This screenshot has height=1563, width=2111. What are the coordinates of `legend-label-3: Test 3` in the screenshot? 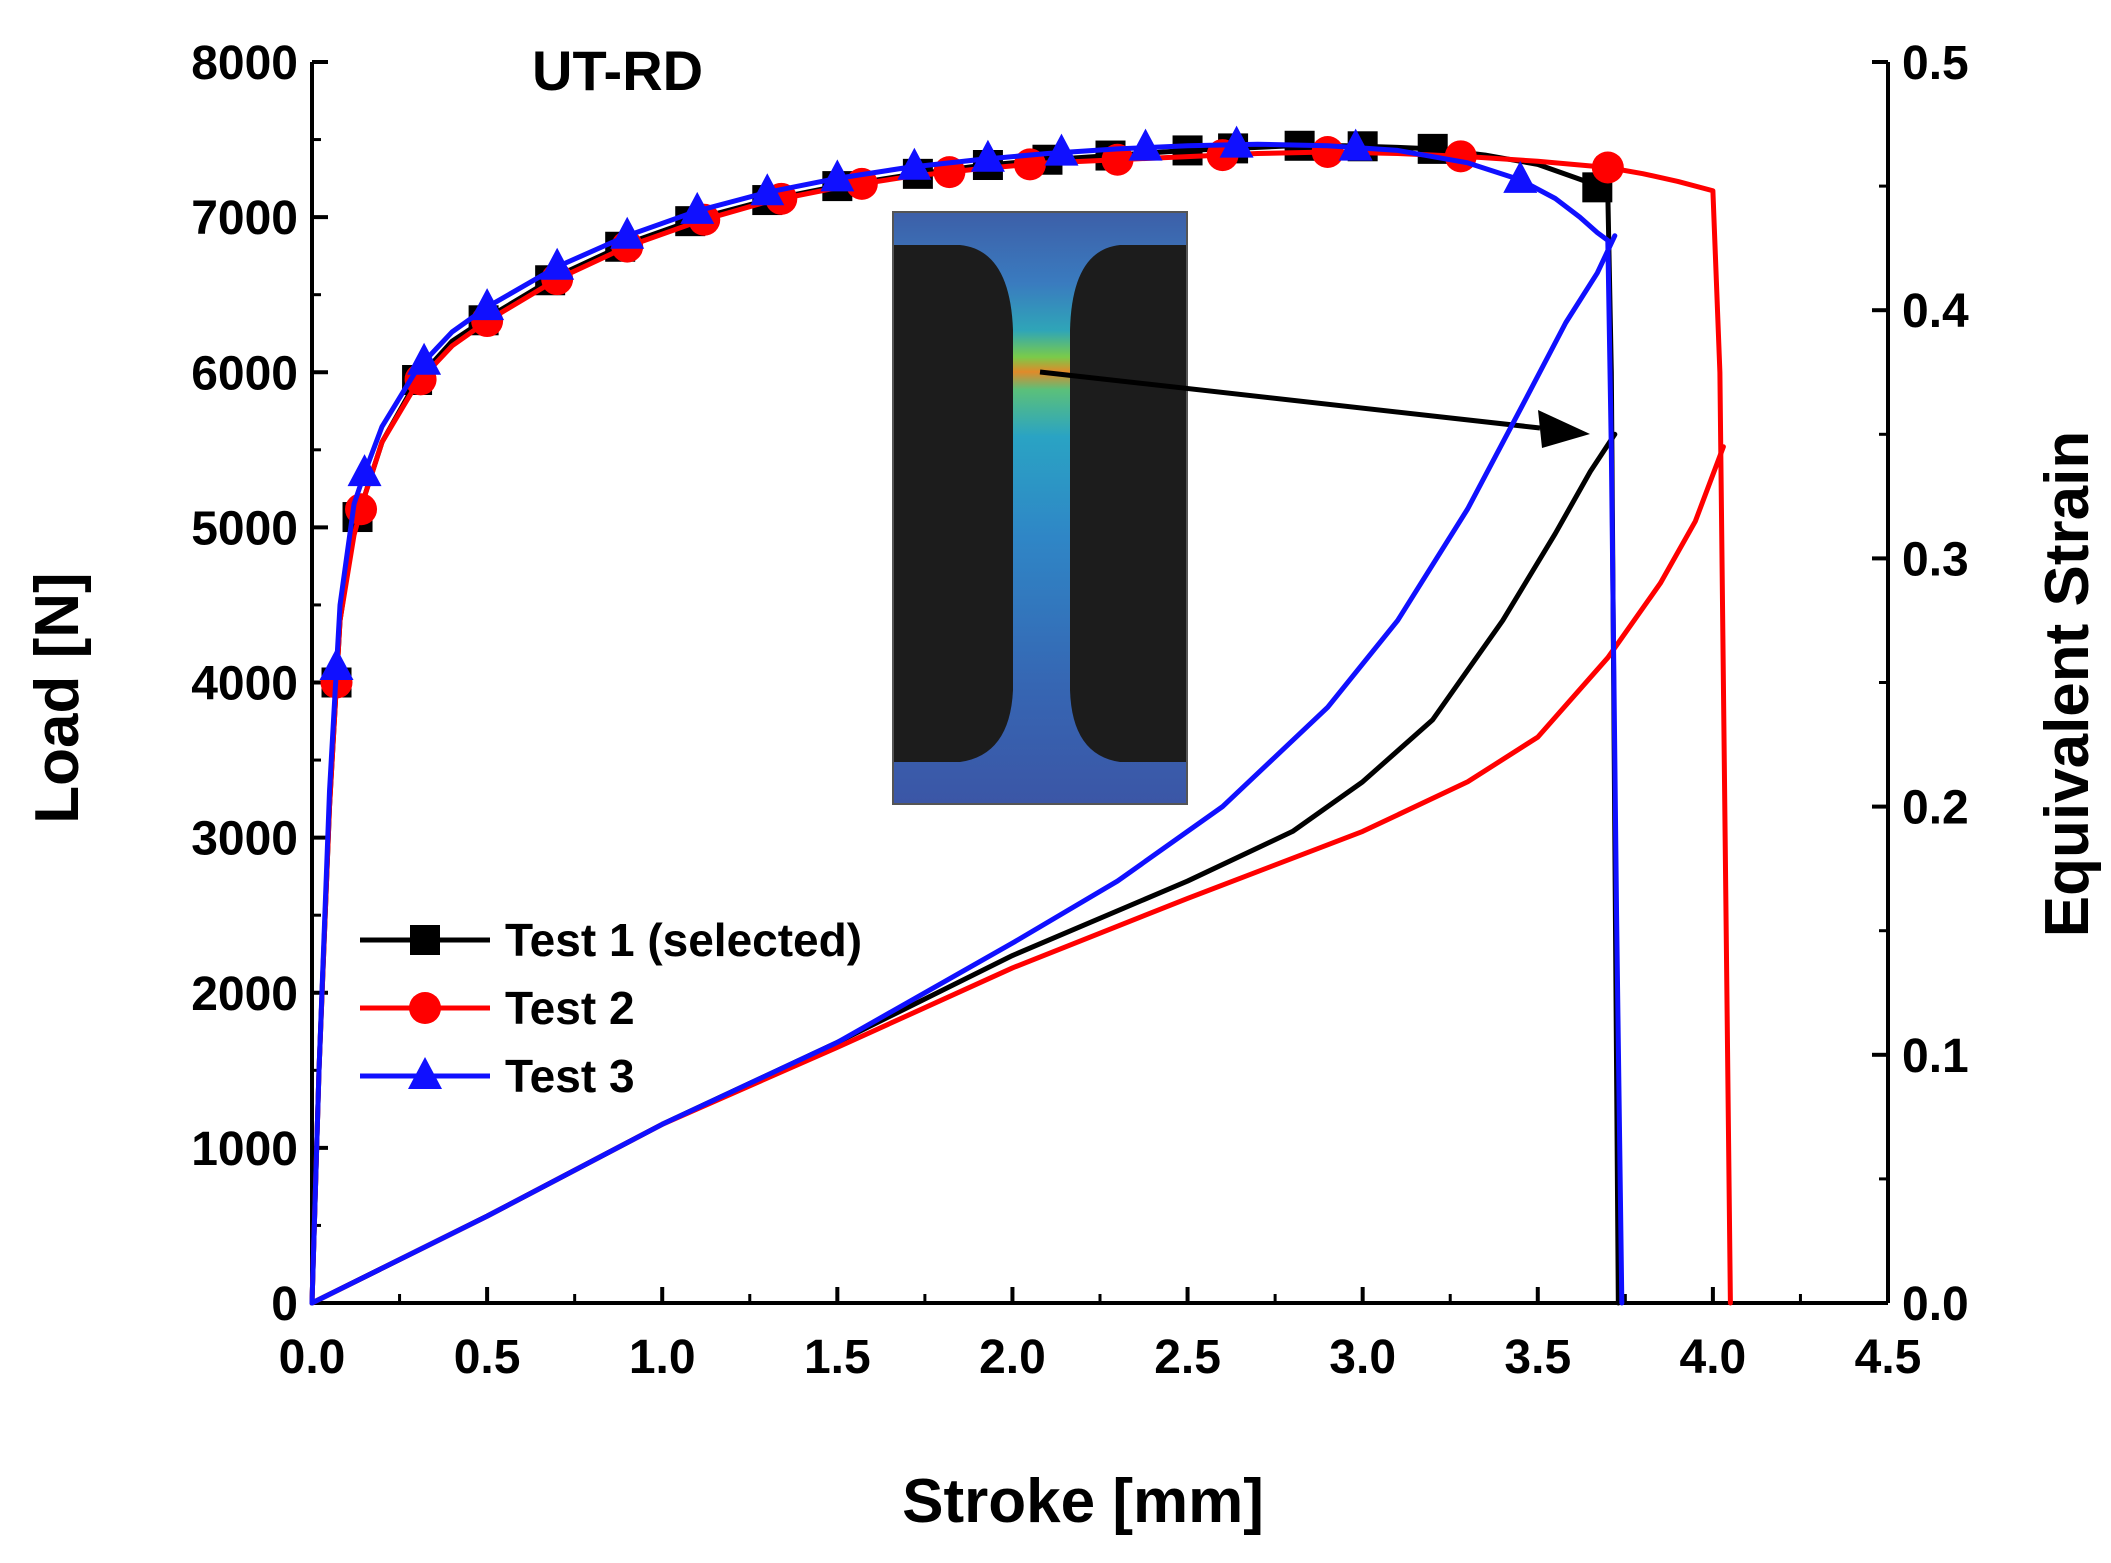 It's located at (570, 1076).